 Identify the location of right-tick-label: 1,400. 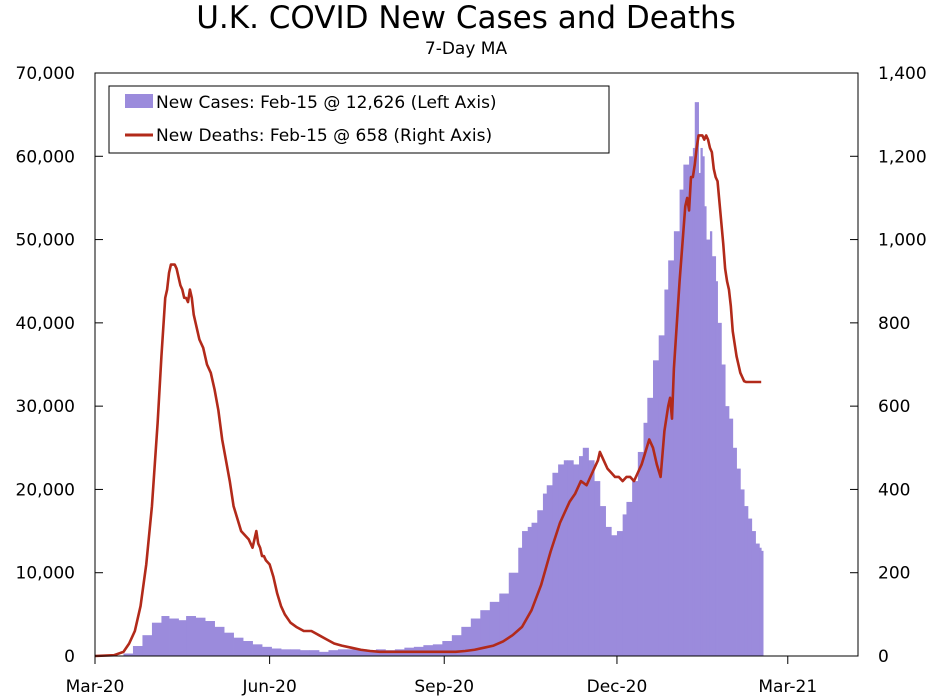
(902, 74).